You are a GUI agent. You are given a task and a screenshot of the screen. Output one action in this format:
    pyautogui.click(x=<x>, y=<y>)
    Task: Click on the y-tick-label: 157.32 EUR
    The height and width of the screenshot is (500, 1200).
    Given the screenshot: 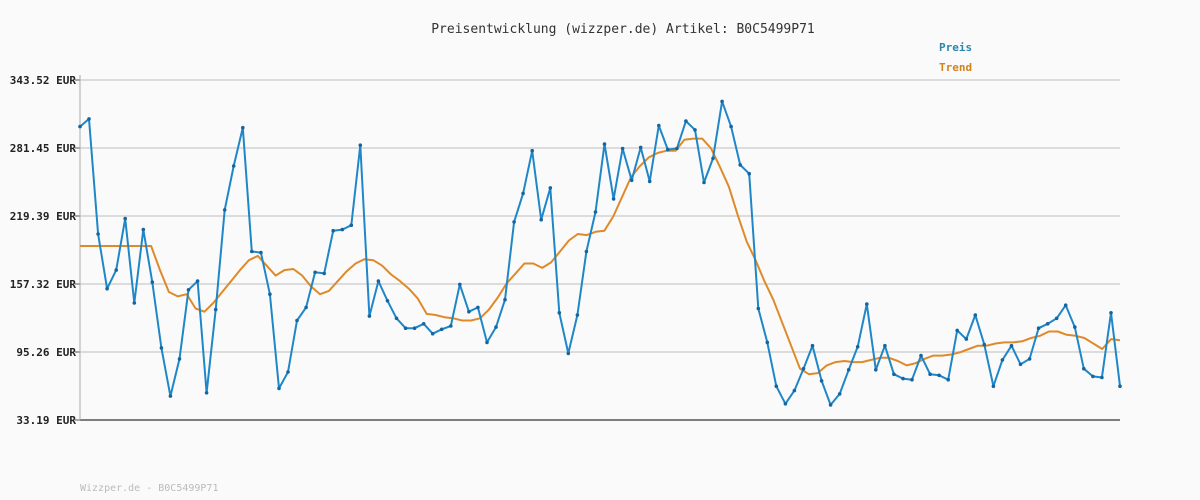 What is the action you would take?
    pyautogui.click(x=43, y=284)
    